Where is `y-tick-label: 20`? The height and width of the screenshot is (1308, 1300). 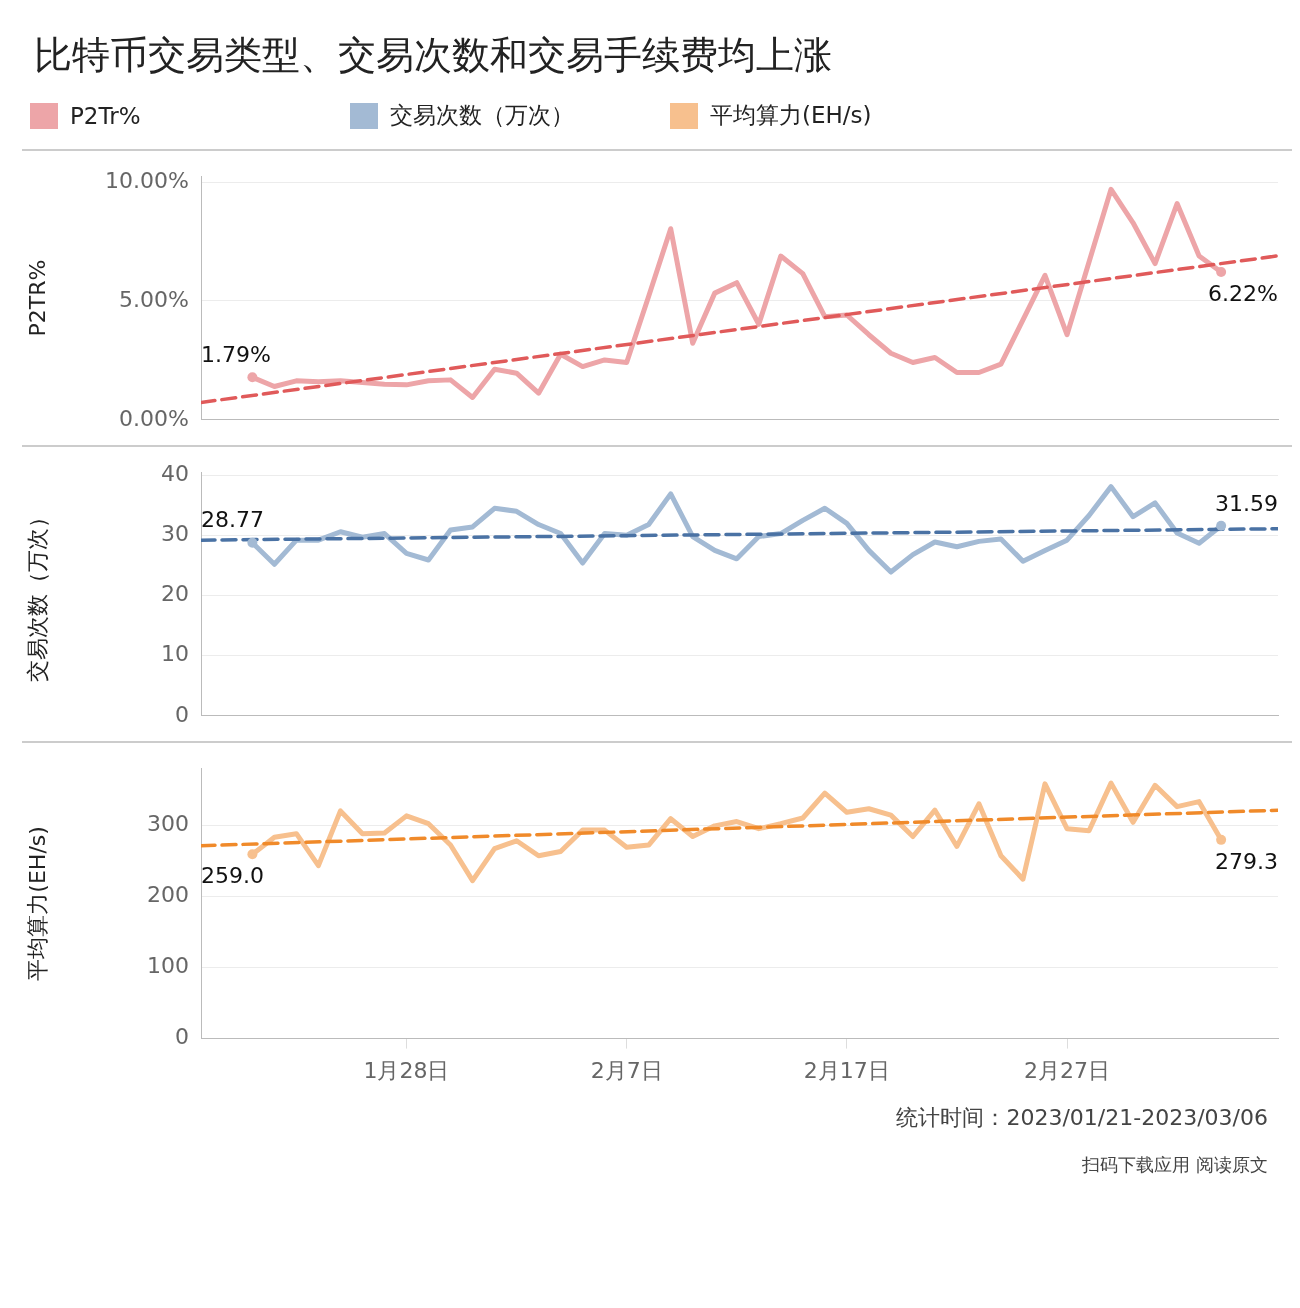
y-tick-label: 20 is located at coordinates (175, 594).